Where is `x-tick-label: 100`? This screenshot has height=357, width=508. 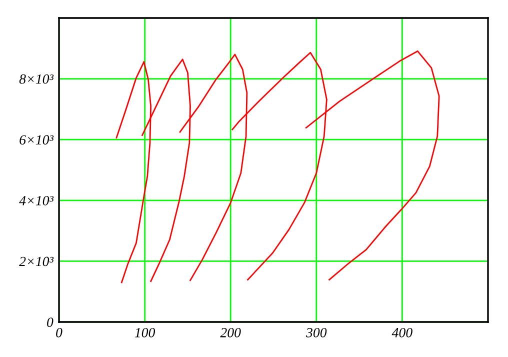 x-tick-label: 100 is located at coordinates (145, 333).